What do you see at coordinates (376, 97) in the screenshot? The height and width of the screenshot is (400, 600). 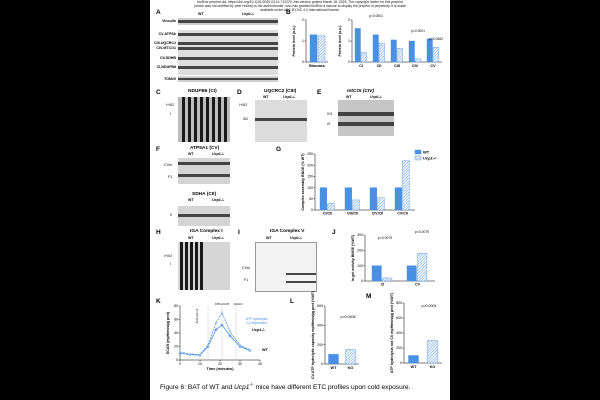 I see `panel-e-genotype-ko: Ucp1-/-` at bounding box center [376, 97].